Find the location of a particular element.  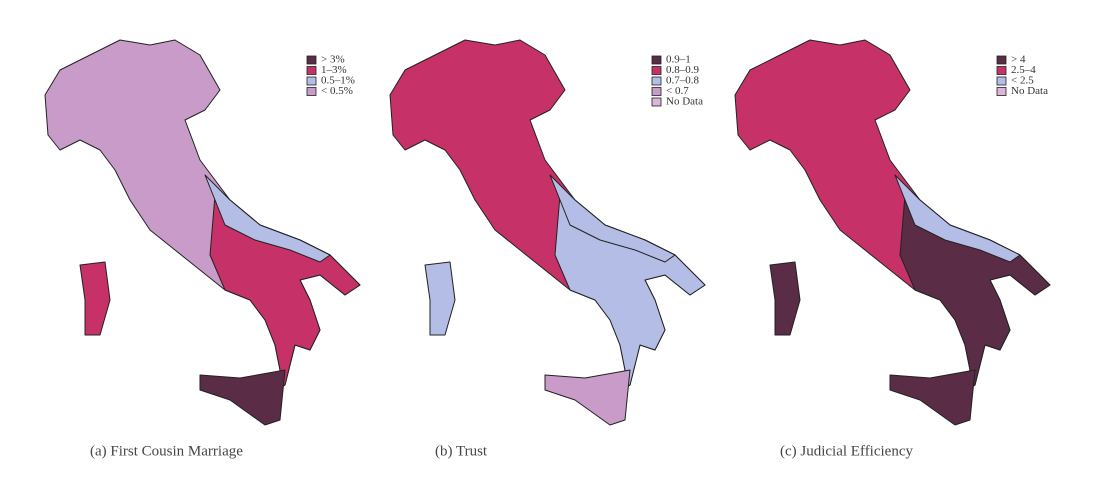

legend-label: < 0.5% is located at coordinates (337, 91).